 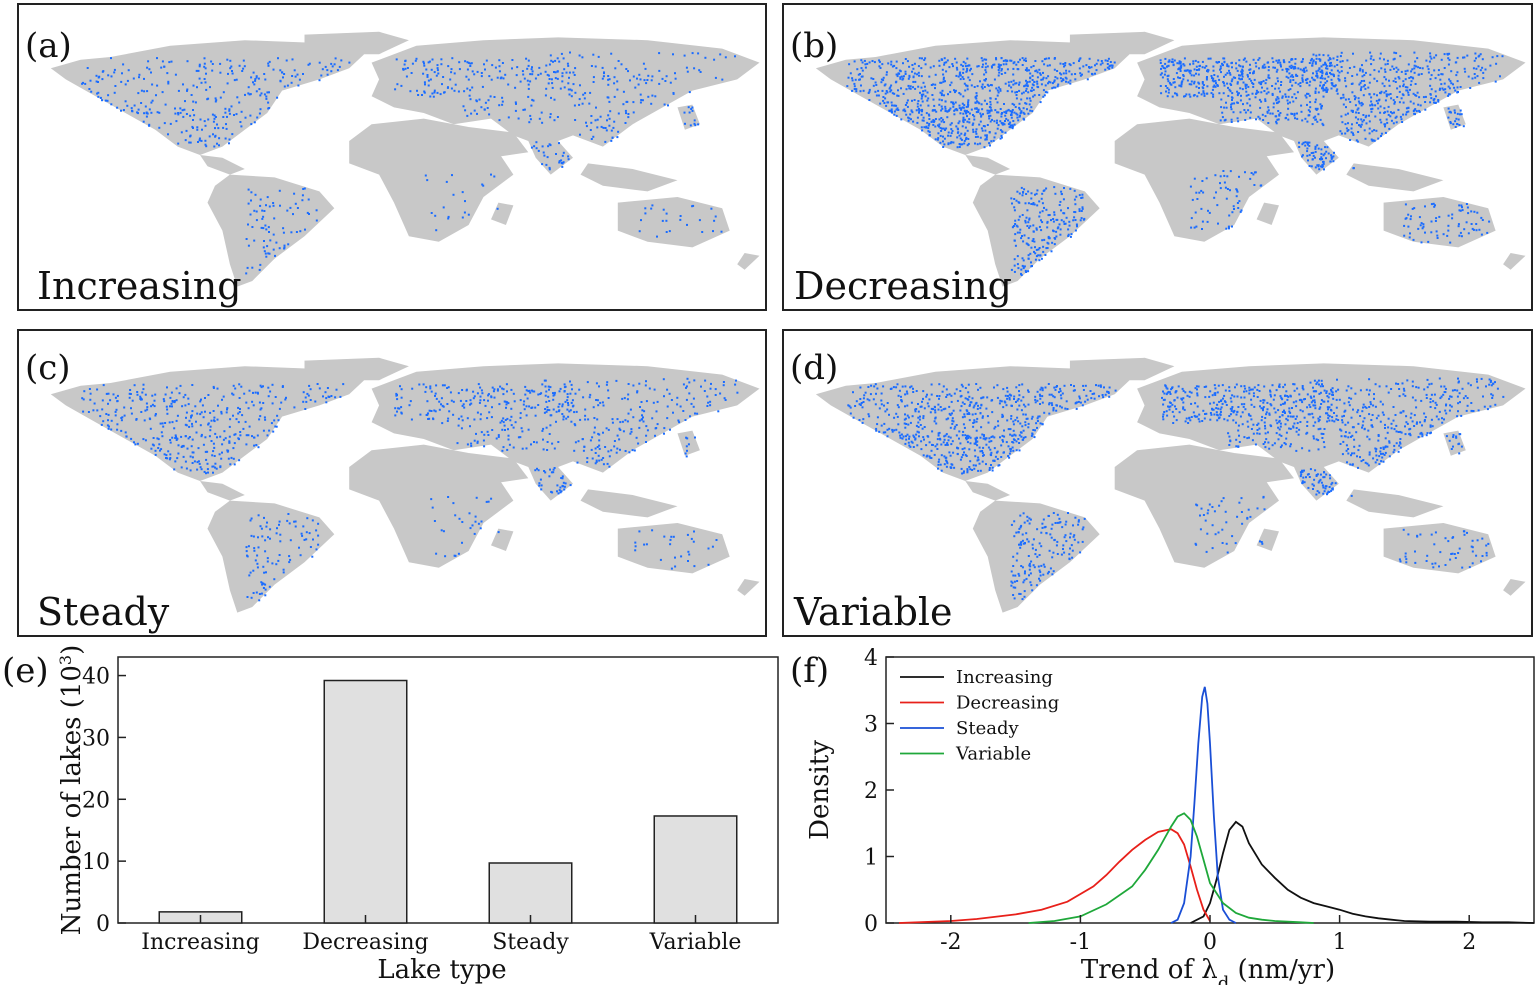 I want to click on x-tick-label: 2, so click(x=1469, y=942).